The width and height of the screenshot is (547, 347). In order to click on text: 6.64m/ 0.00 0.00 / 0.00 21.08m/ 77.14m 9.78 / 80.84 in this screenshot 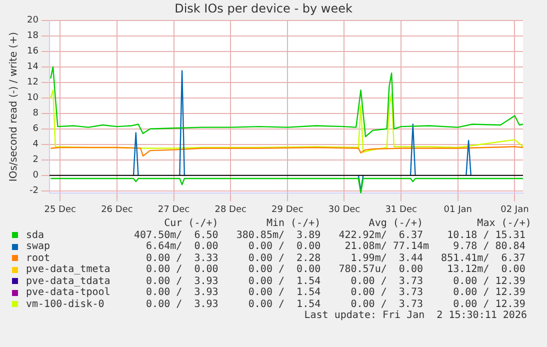, I will do `click(335, 246)`.